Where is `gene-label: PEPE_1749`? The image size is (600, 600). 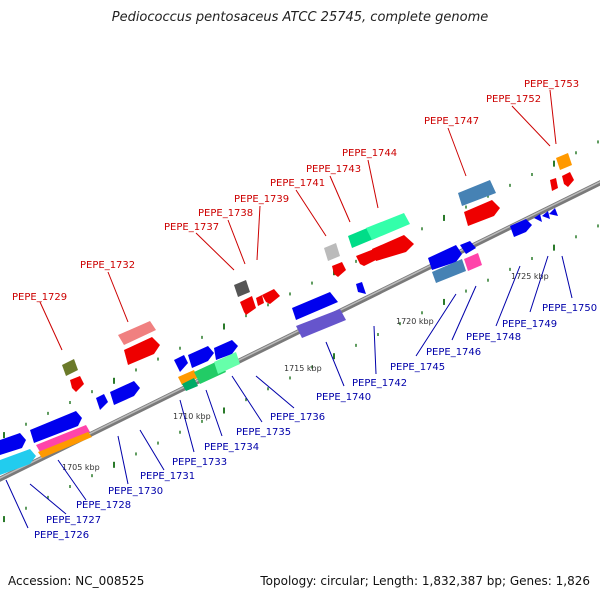
gene-label: PEPE_1749 is located at coordinates (529, 324).